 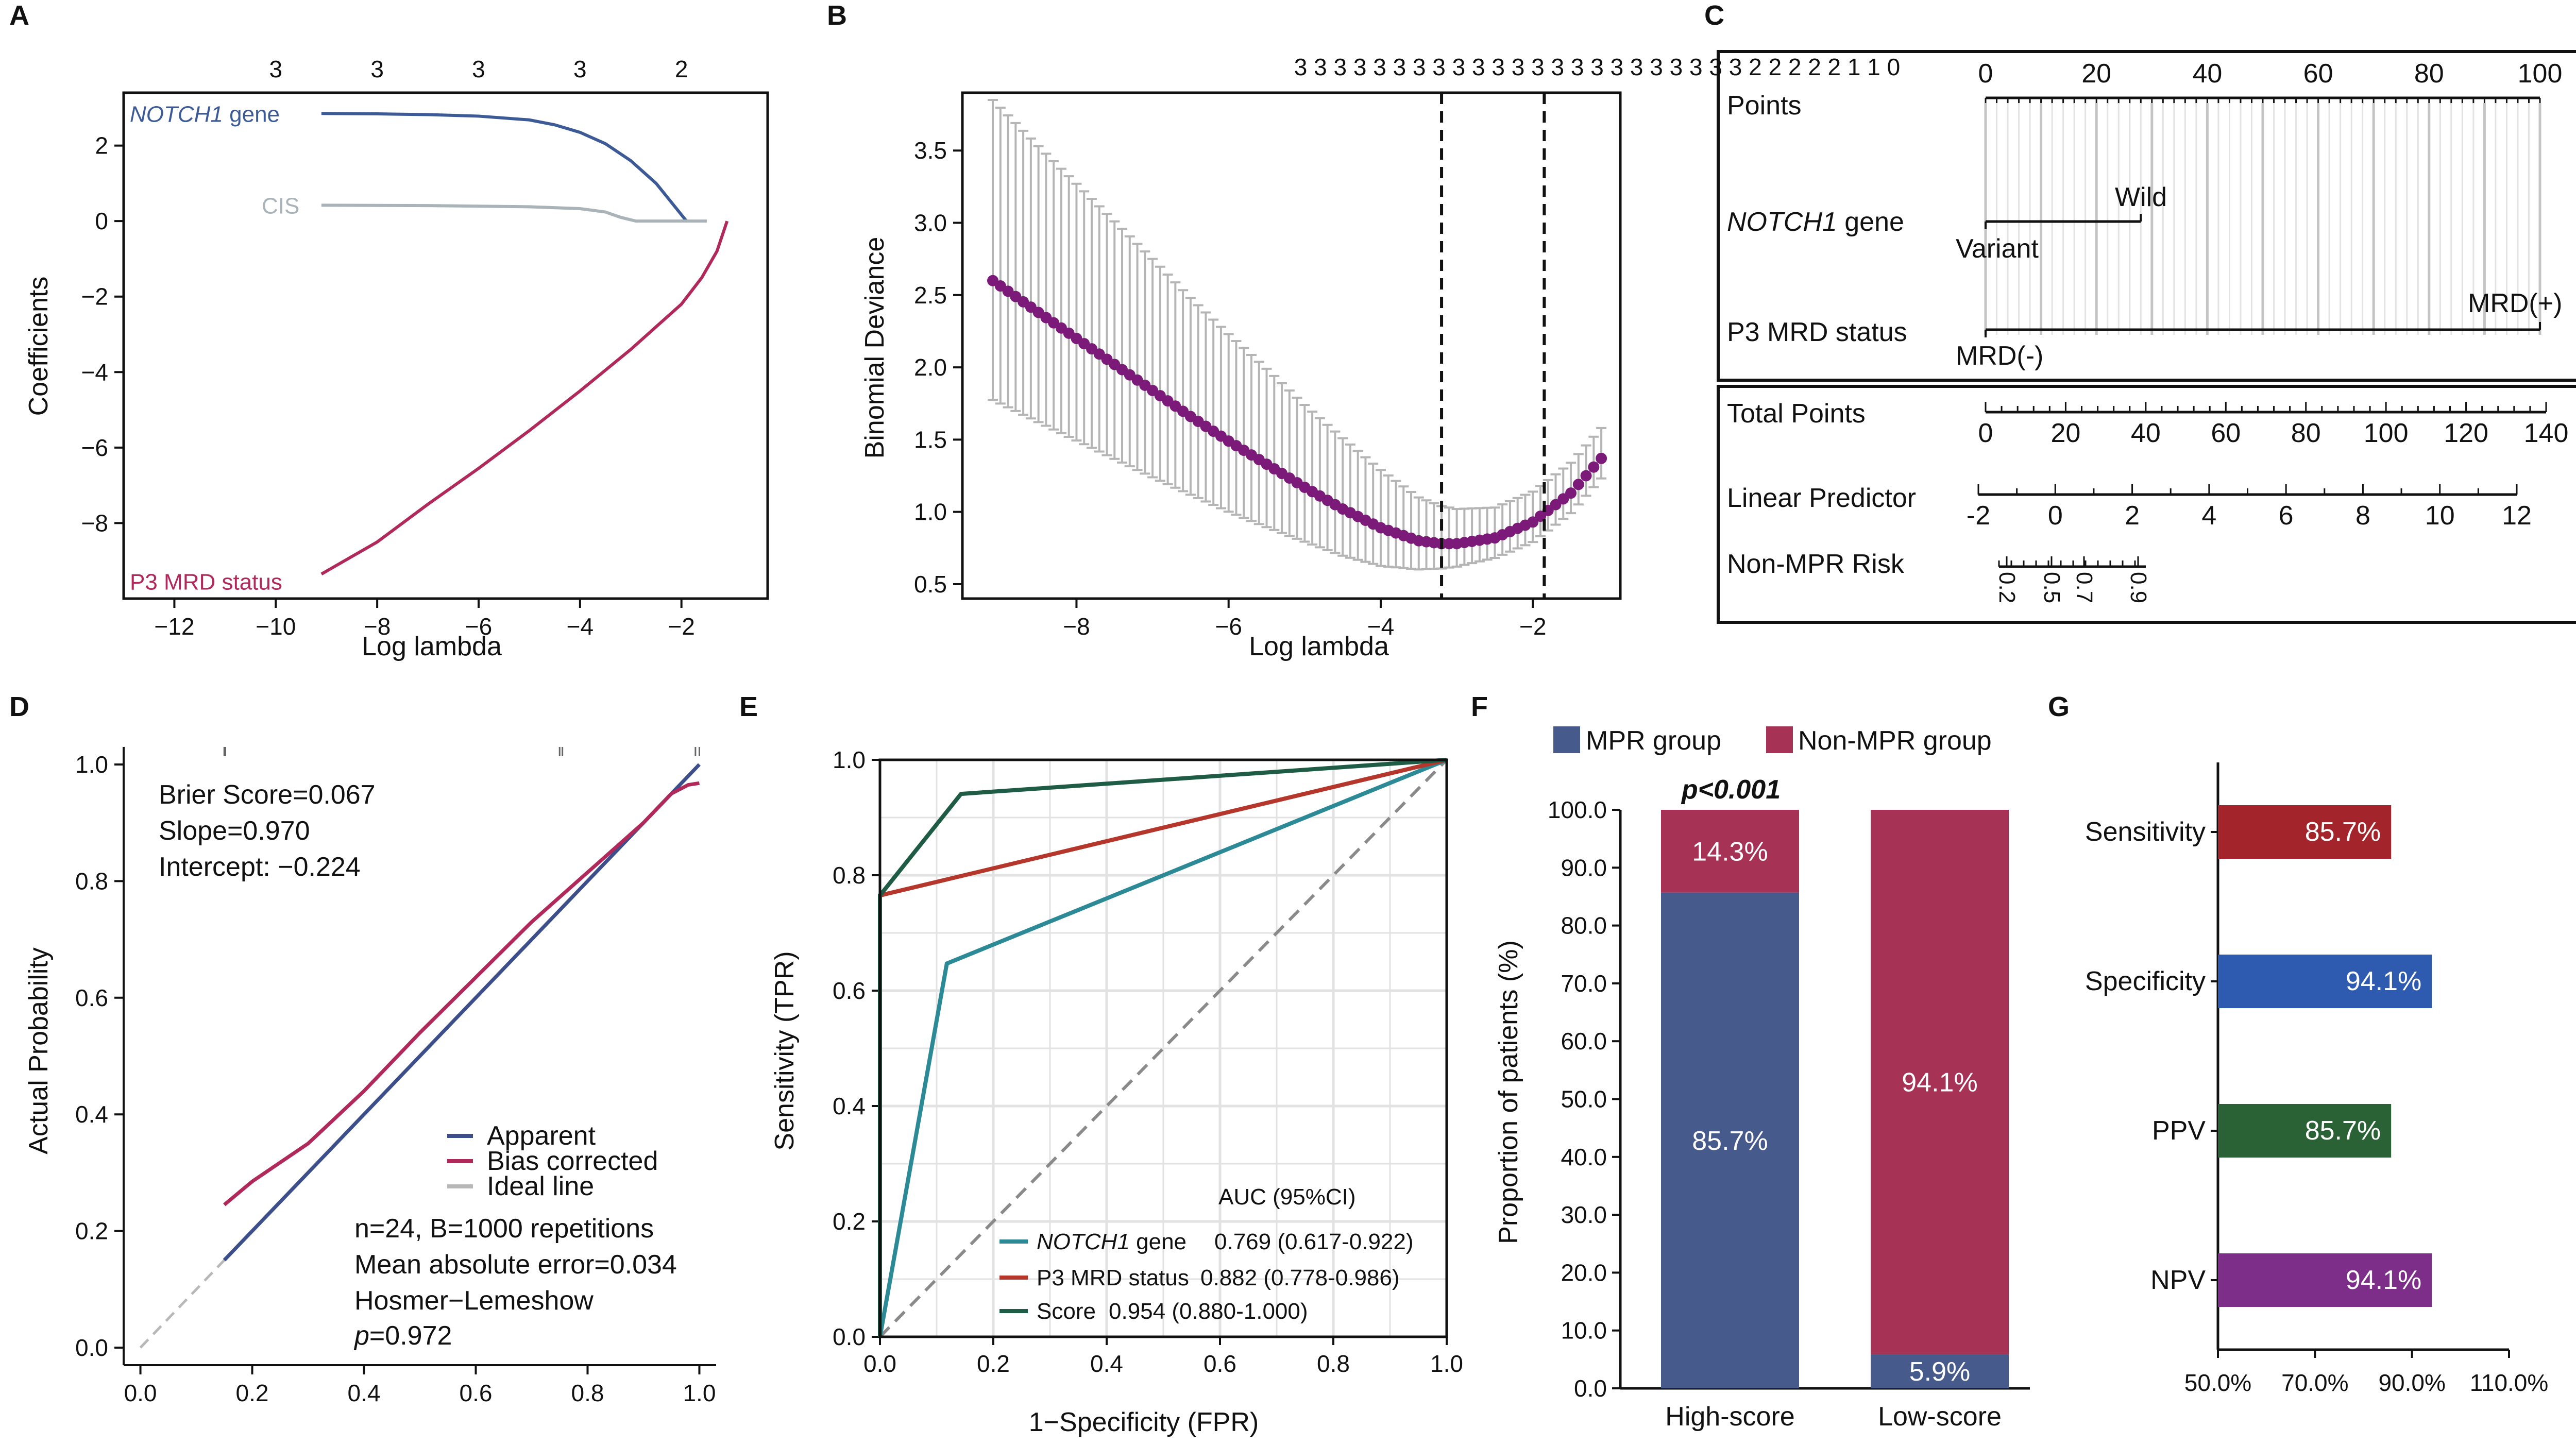 What do you see at coordinates (1779, 739) in the screenshot?
I see `legend-nonmpr-swatch` at bounding box center [1779, 739].